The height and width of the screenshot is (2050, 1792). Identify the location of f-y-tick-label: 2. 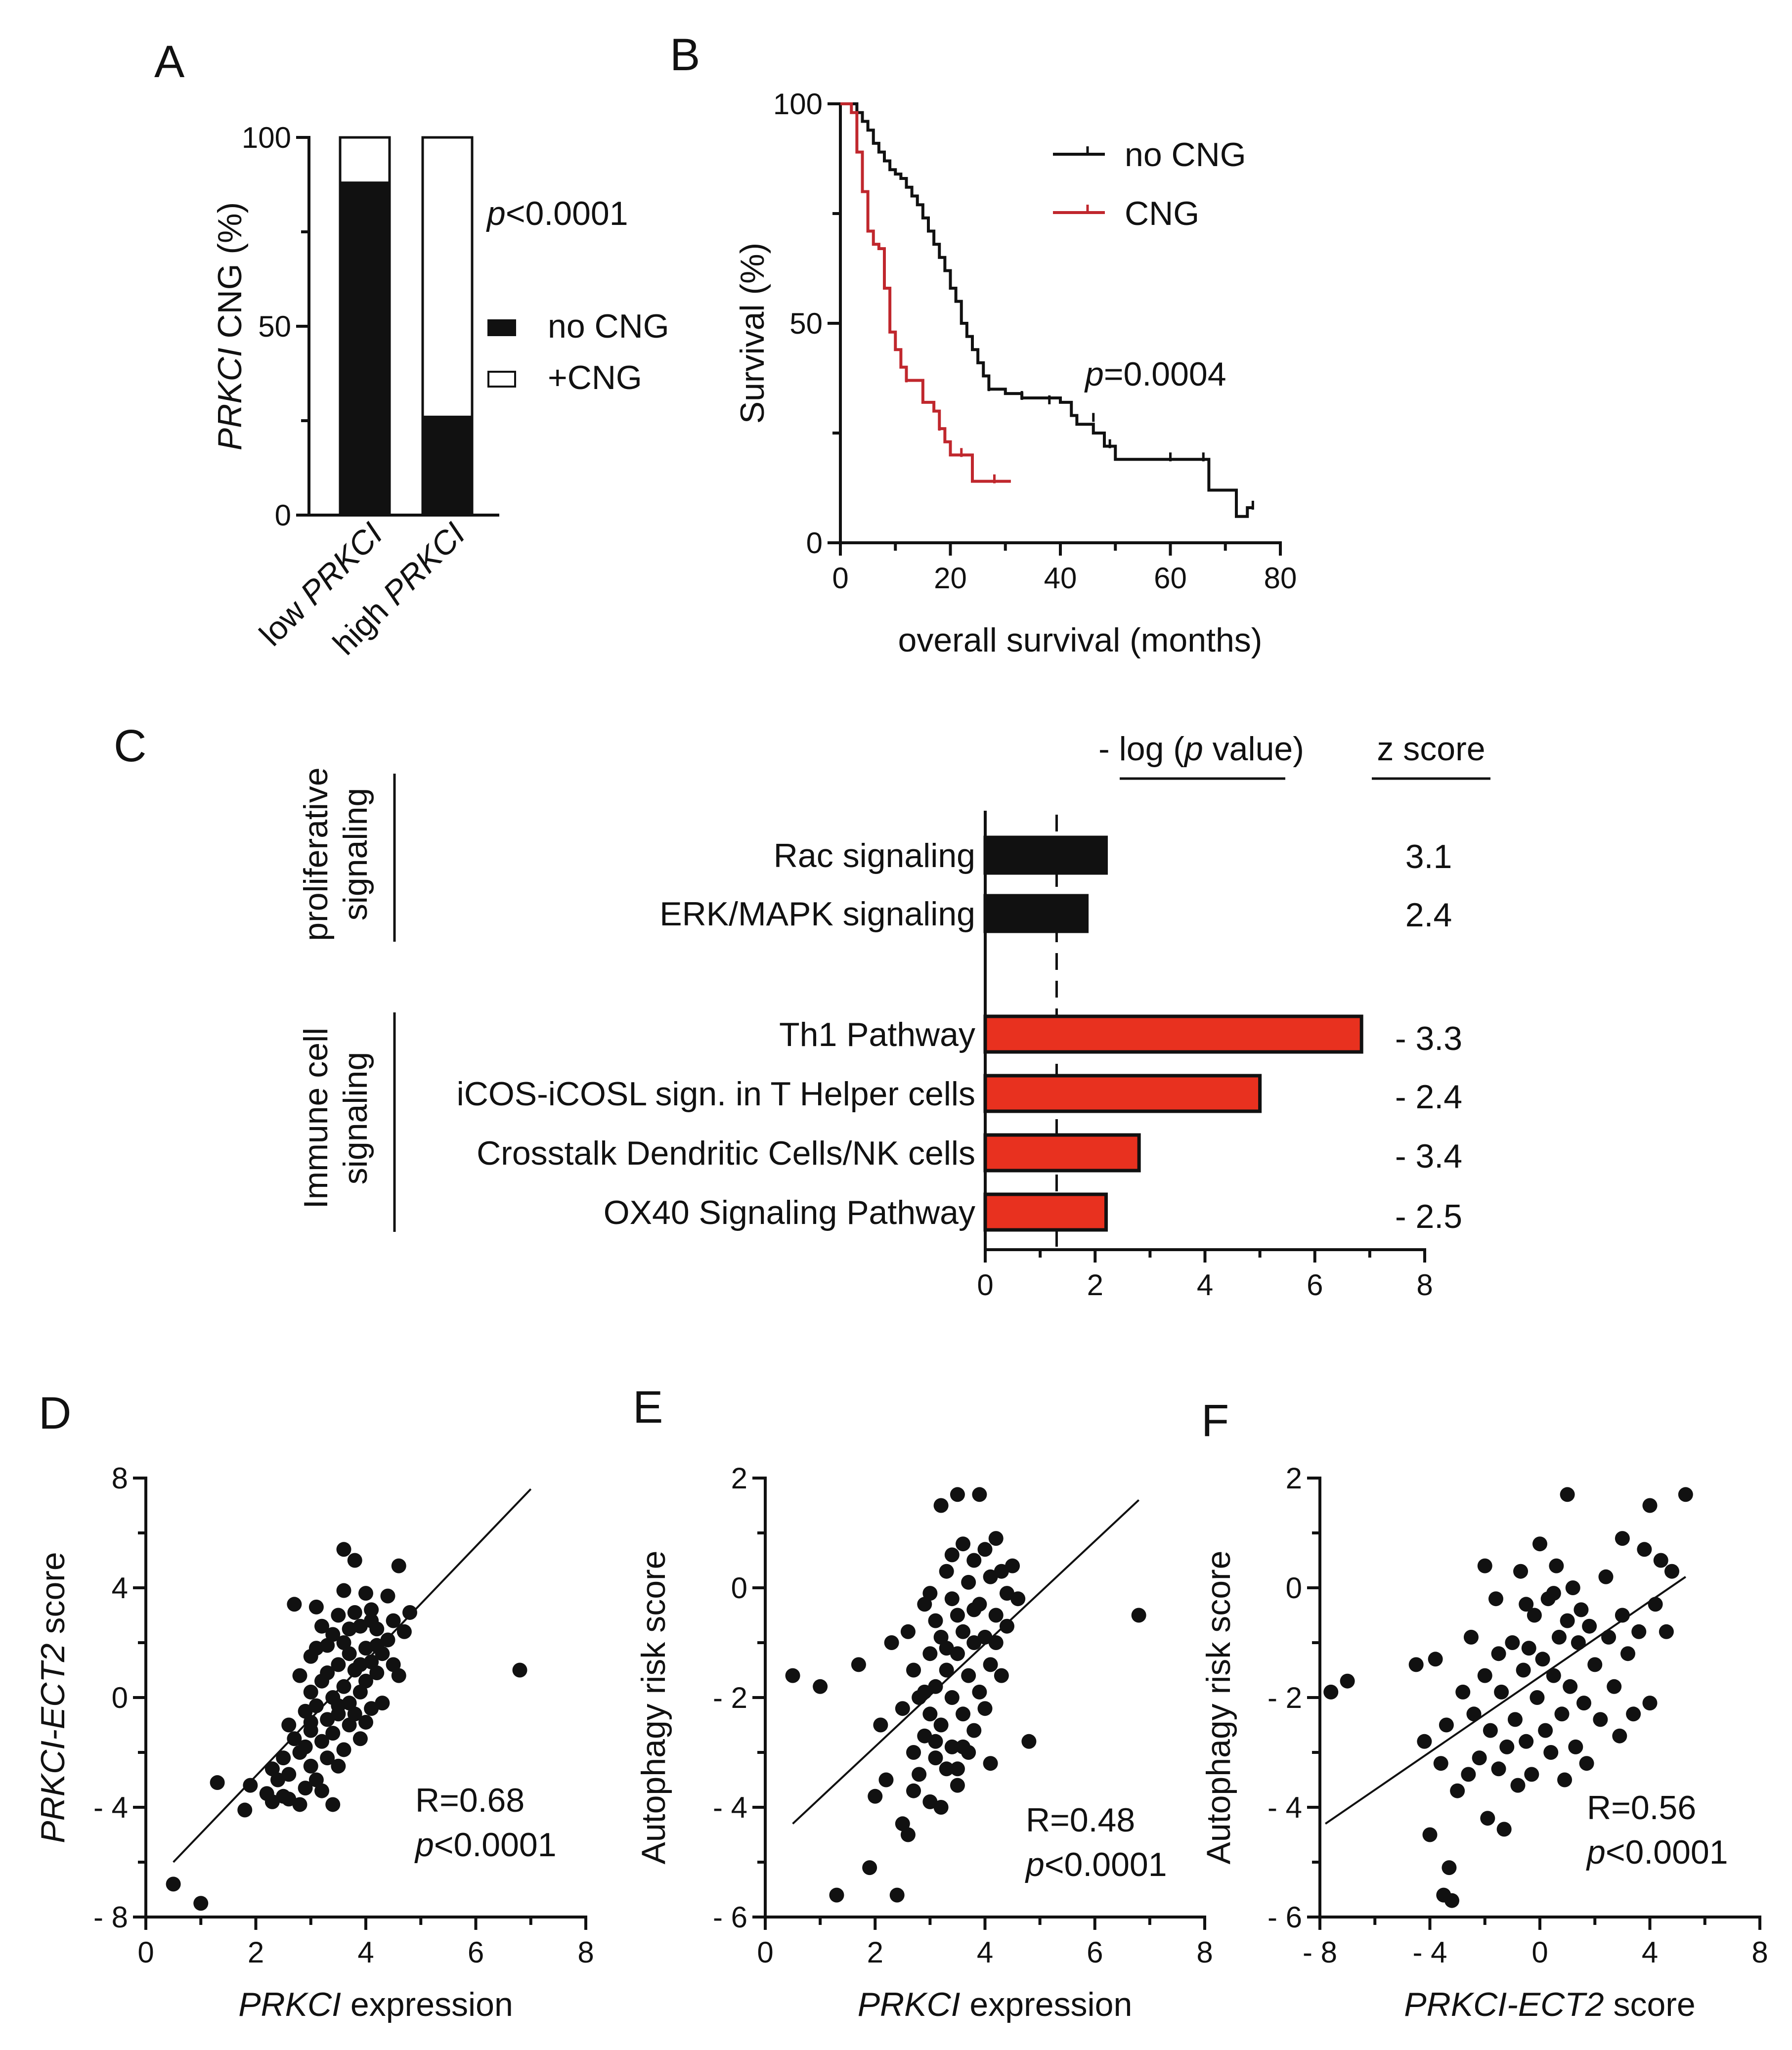
(1294, 1478).